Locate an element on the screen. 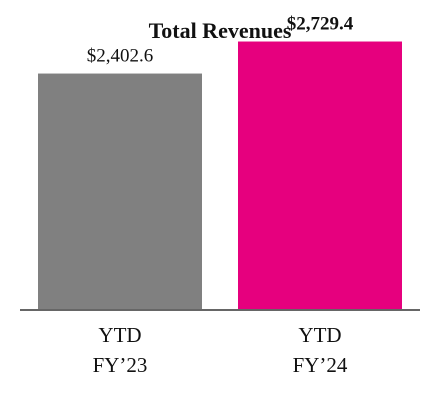 The width and height of the screenshot is (440, 400). chart-title: Total Revenues is located at coordinates (220, 30).